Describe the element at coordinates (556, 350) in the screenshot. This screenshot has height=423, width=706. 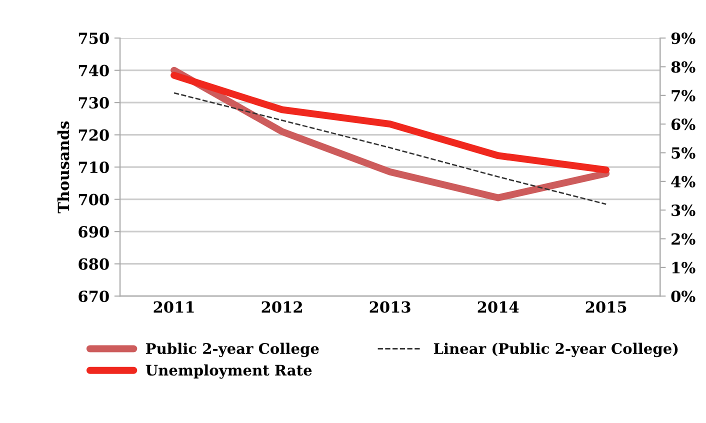
I see `legend-label: Linear (Public 2-year College)` at that location.